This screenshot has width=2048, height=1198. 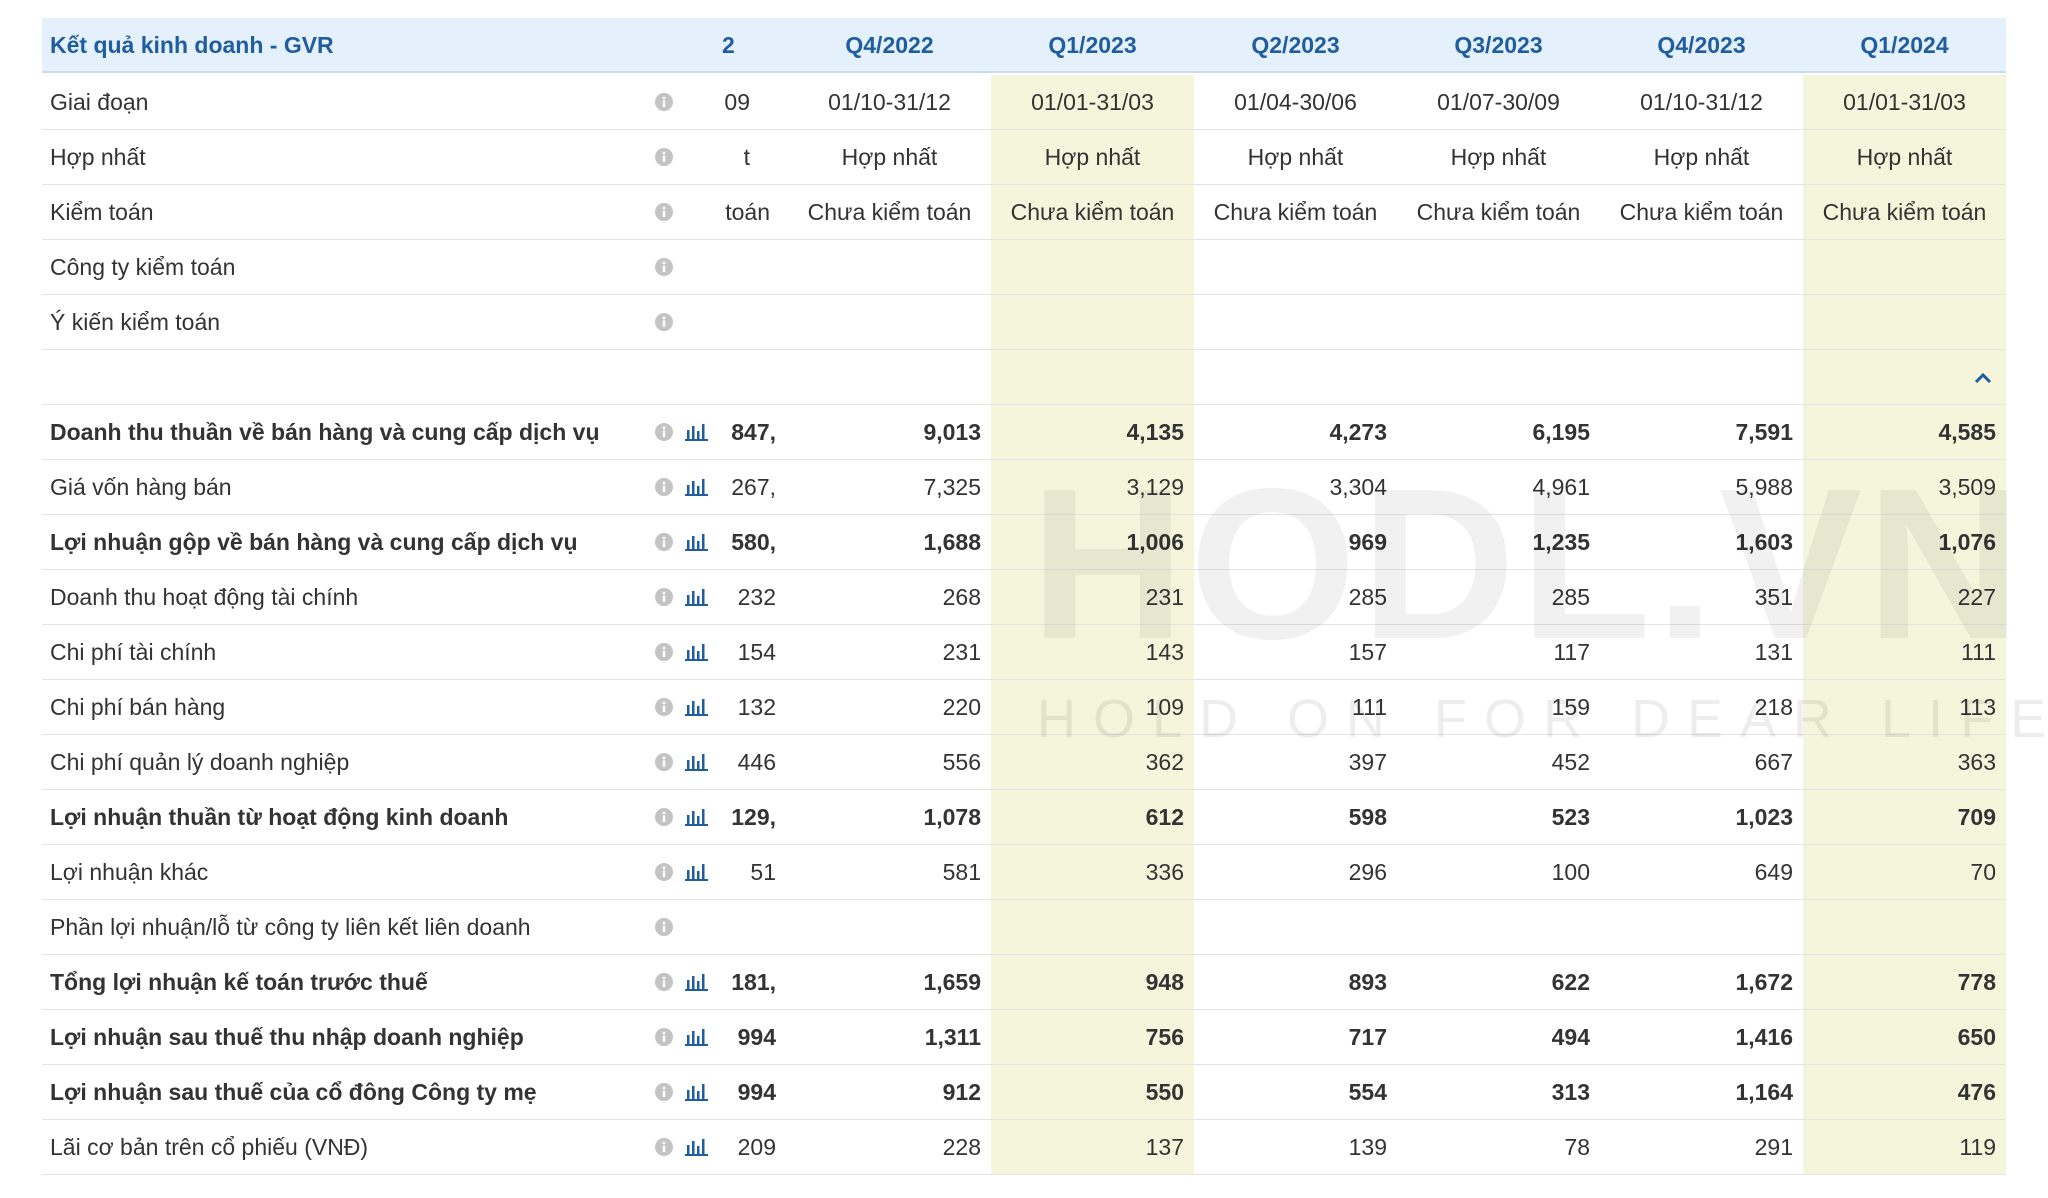 What do you see at coordinates (1092, 625) in the screenshot?
I see `highlight-column` at bounding box center [1092, 625].